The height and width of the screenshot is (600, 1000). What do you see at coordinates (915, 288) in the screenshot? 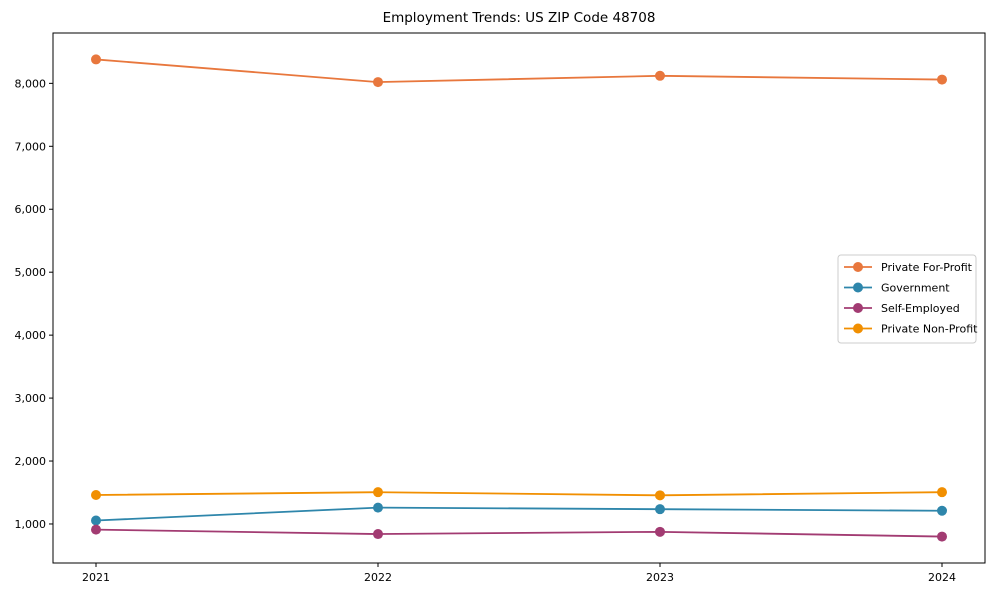
I see `legend-label-government: Government` at bounding box center [915, 288].